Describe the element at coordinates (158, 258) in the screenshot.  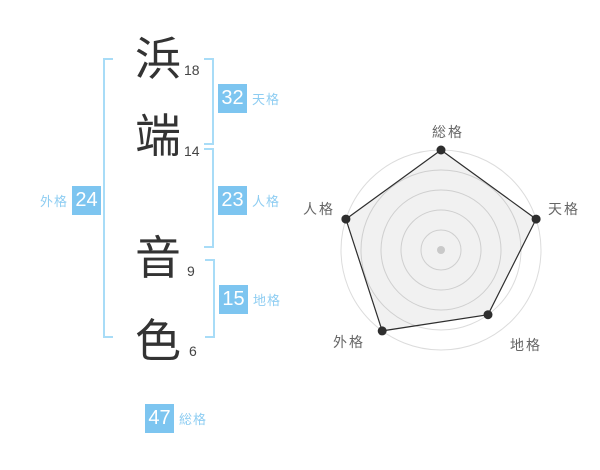
I see `name-character-3: 音` at that location.